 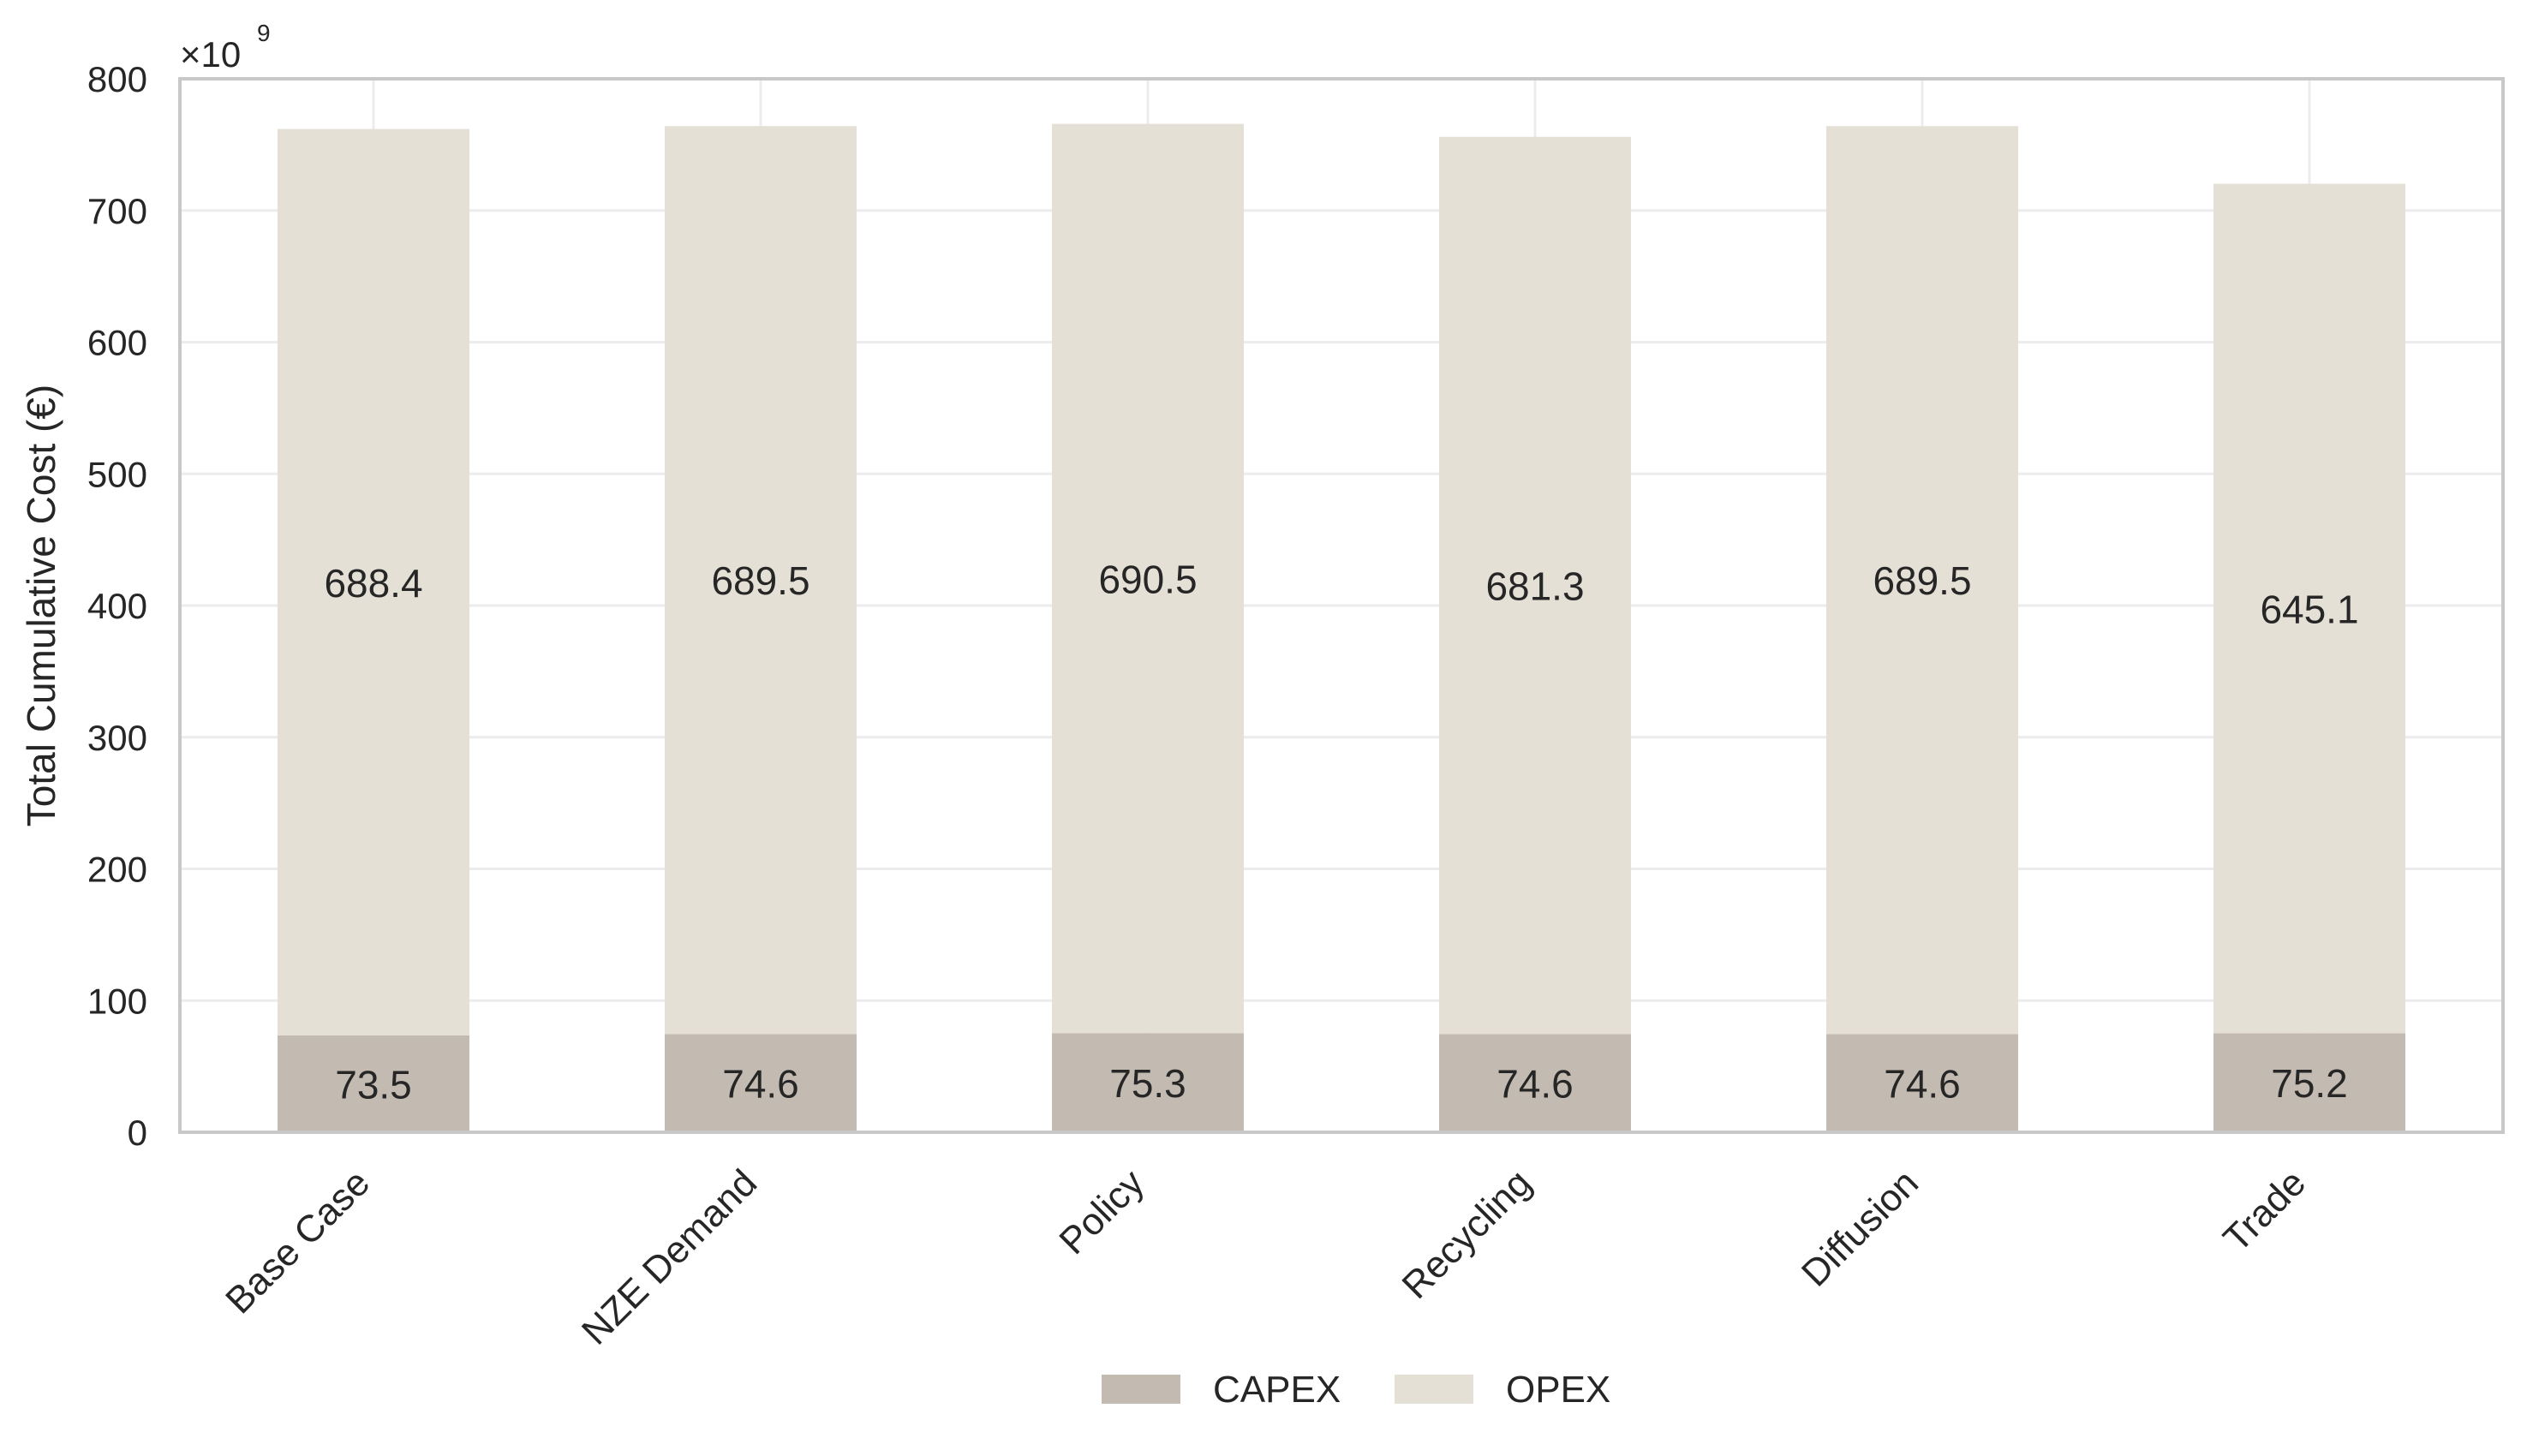 I want to click on y-tick-label: 200, so click(x=117, y=870).